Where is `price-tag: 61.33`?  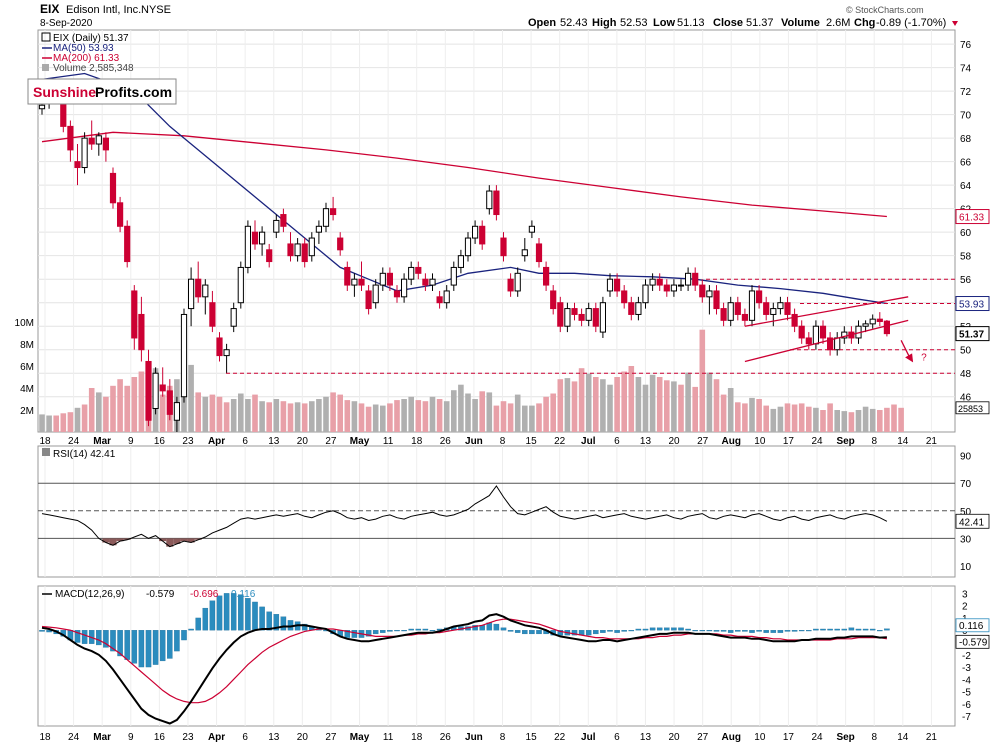
price-tag: 61.33 is located at coordinates (971, 218).